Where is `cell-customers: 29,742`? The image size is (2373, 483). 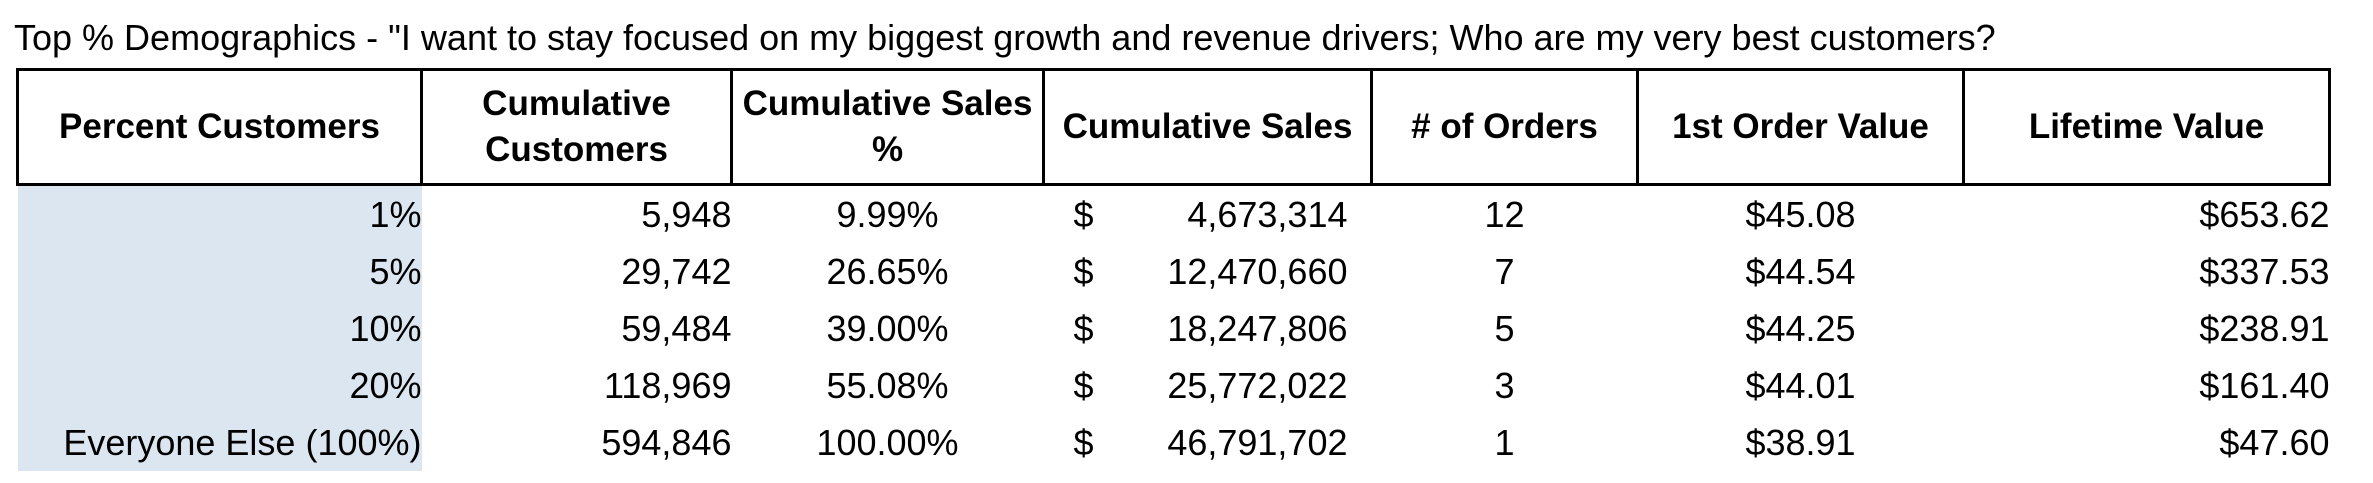
cell-customers: 29,742 is located at coordinates (676, 271).